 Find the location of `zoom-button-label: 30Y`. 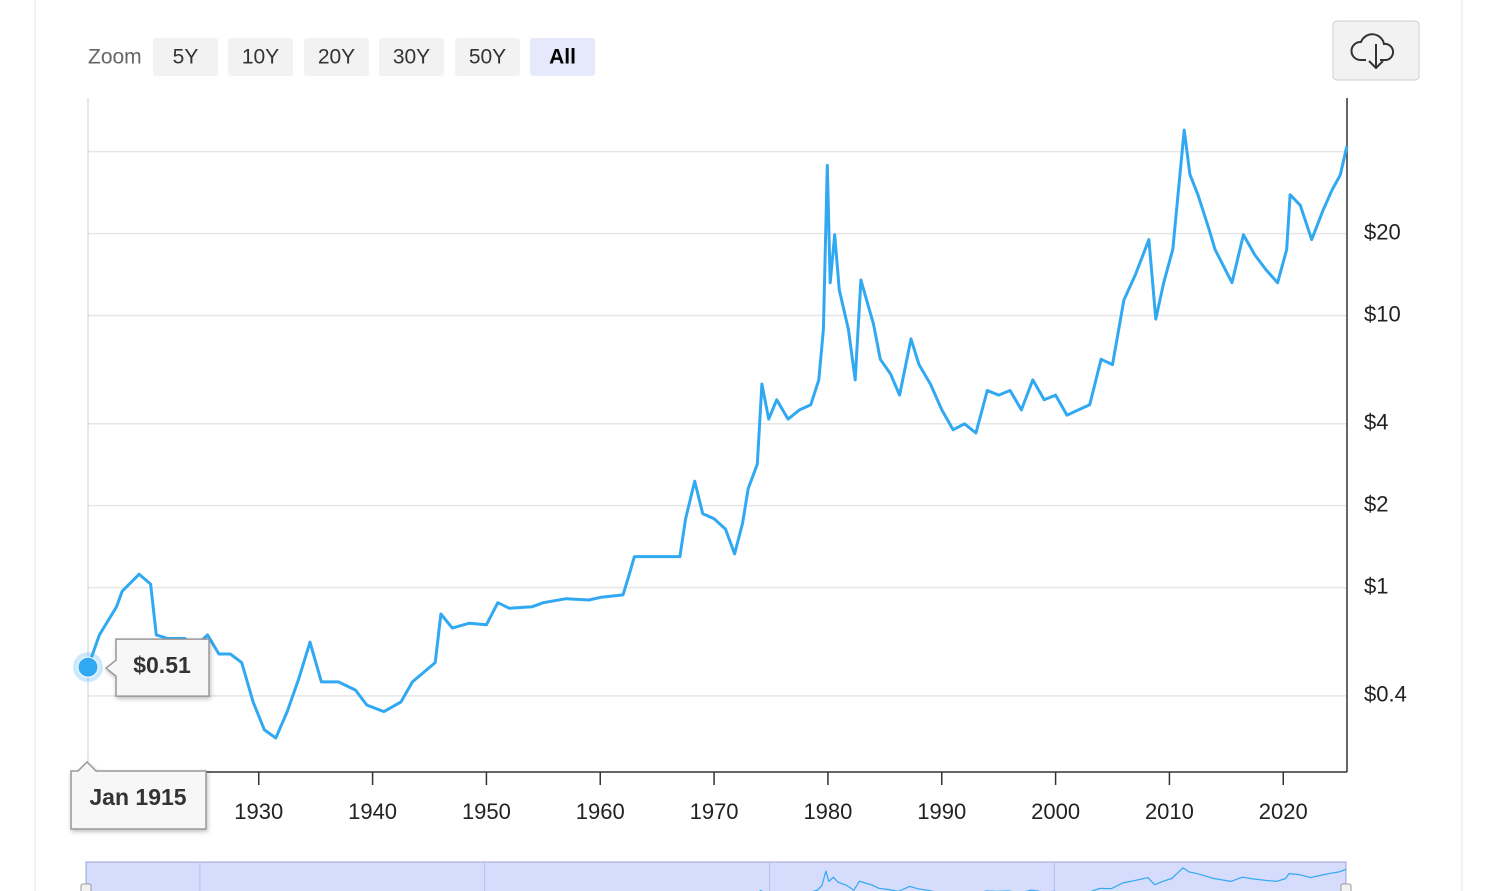

zoom-button-label: 30Y is located at coordinates (411, 57).